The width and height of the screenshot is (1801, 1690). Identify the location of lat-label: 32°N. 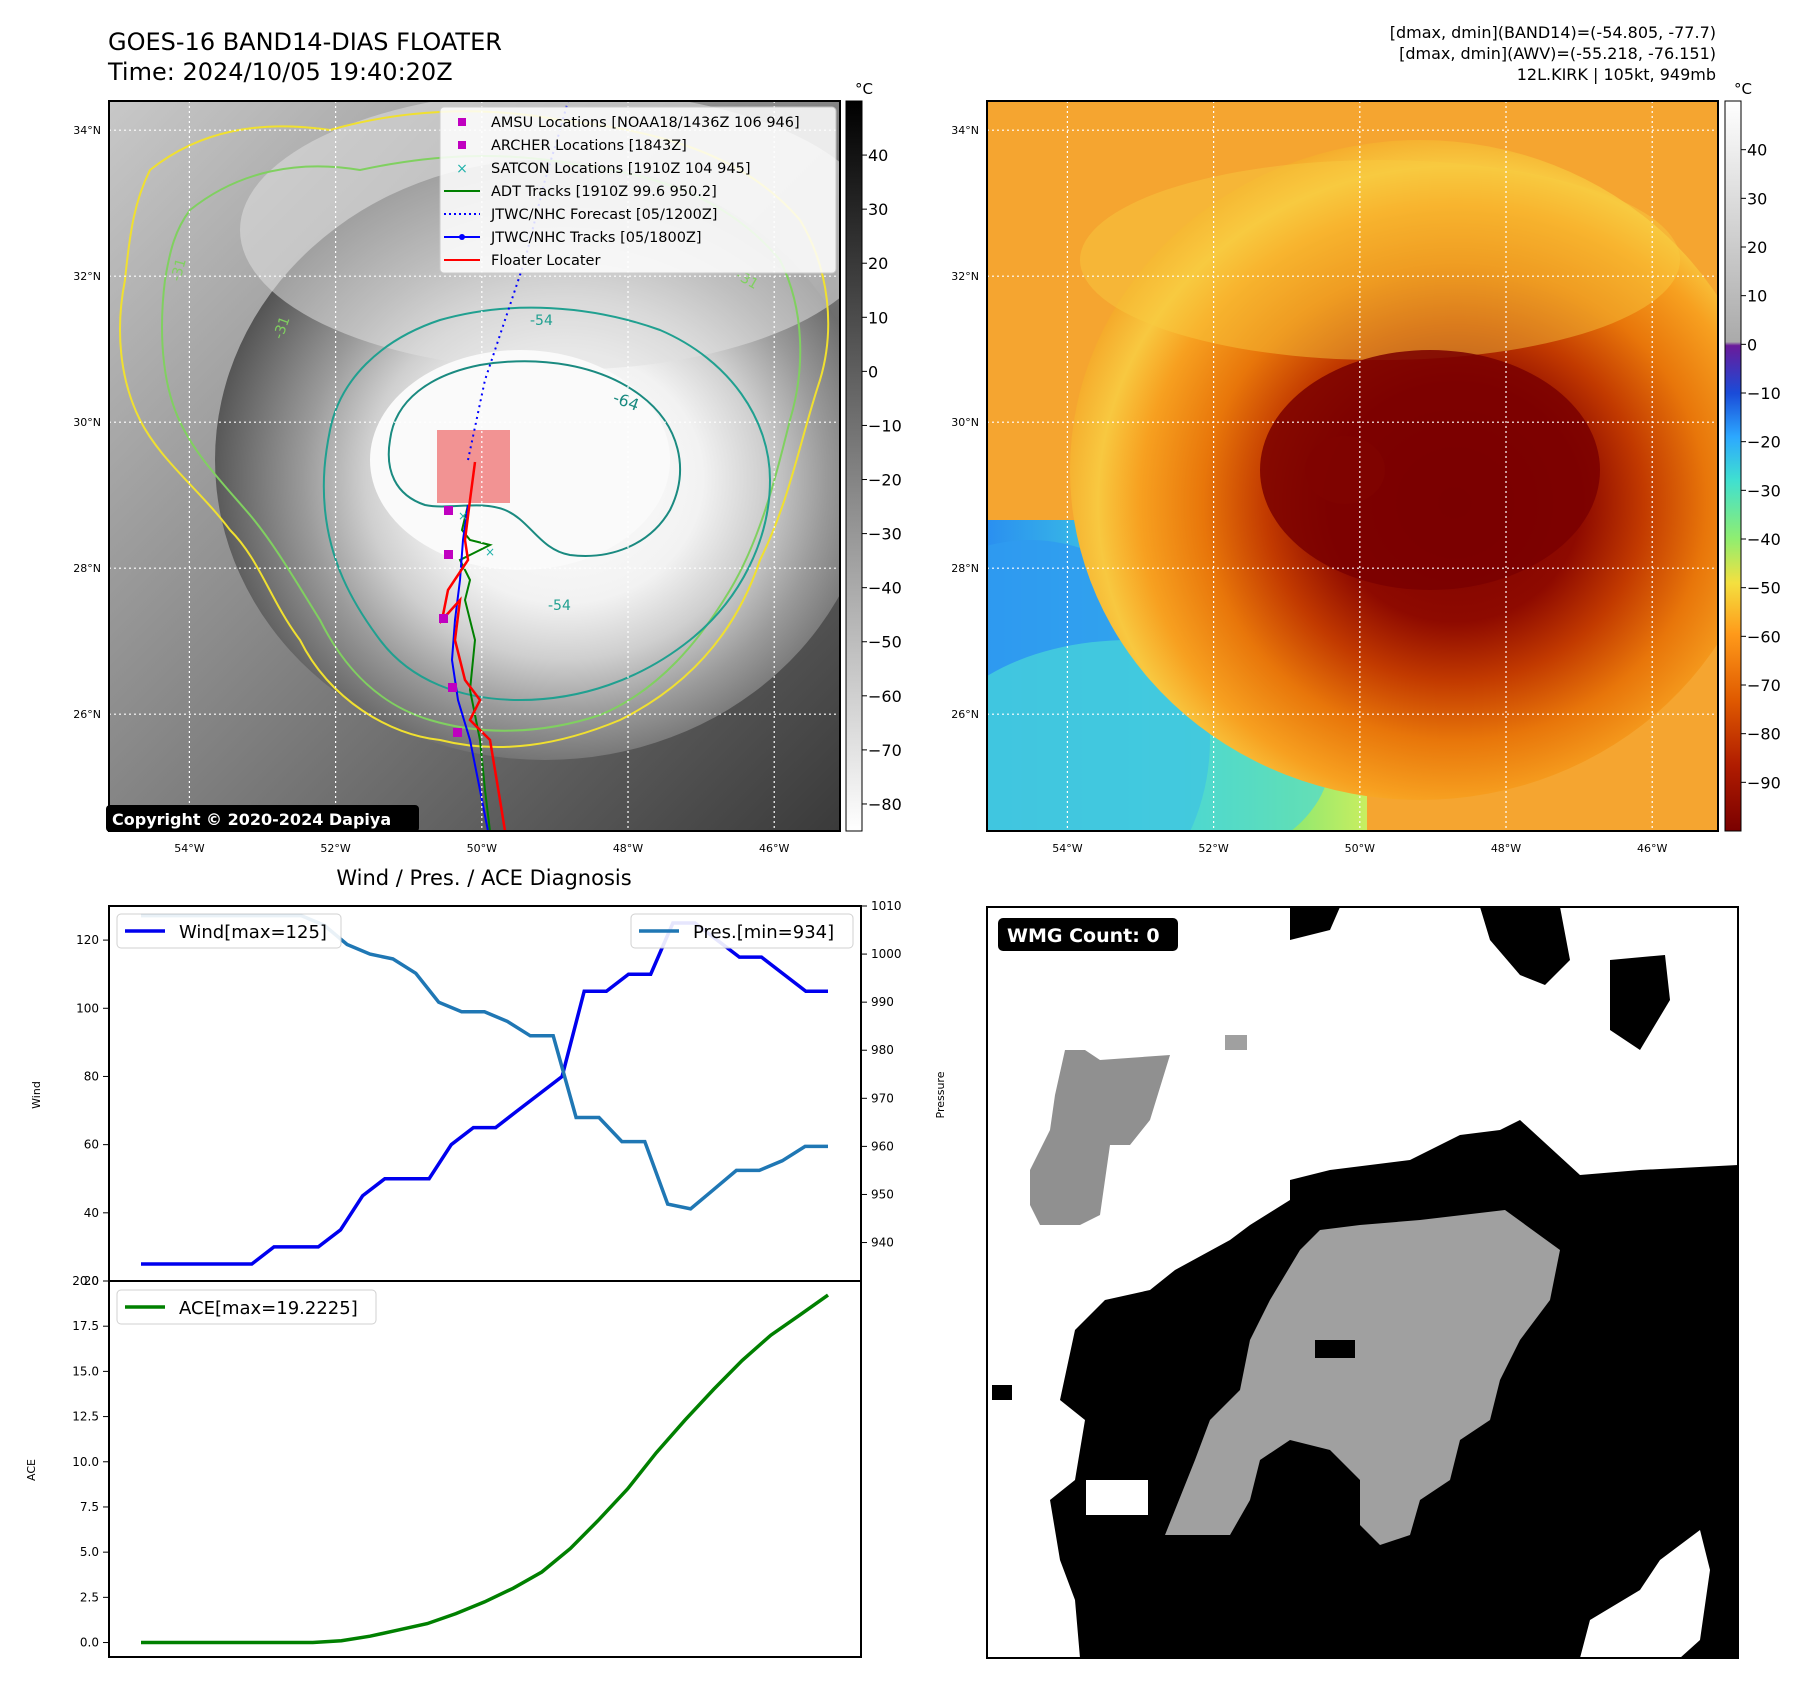
(87, 276).